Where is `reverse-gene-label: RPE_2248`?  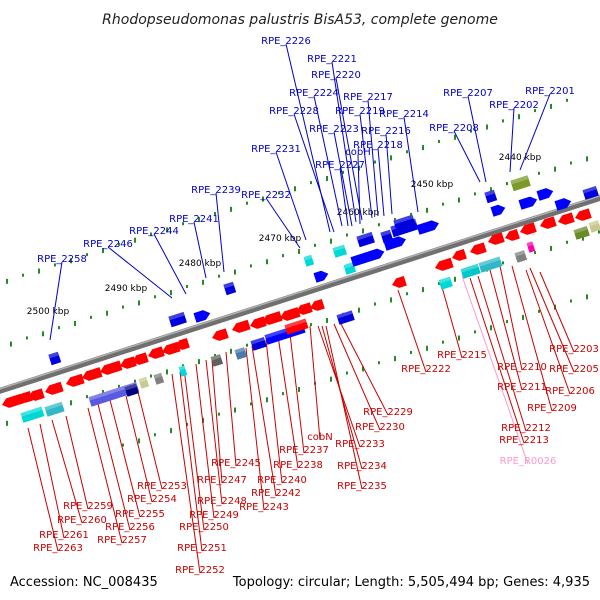 reverse-gene-label: RPE_2248 is located at coordinates (222, 501).